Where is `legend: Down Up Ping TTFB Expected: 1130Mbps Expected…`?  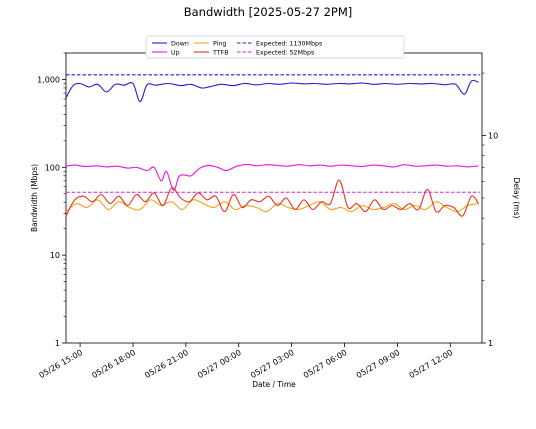
legend: Down Up Ping TTFB Expected: 1130Mbps Expected… is located at coordinates (275, 47).